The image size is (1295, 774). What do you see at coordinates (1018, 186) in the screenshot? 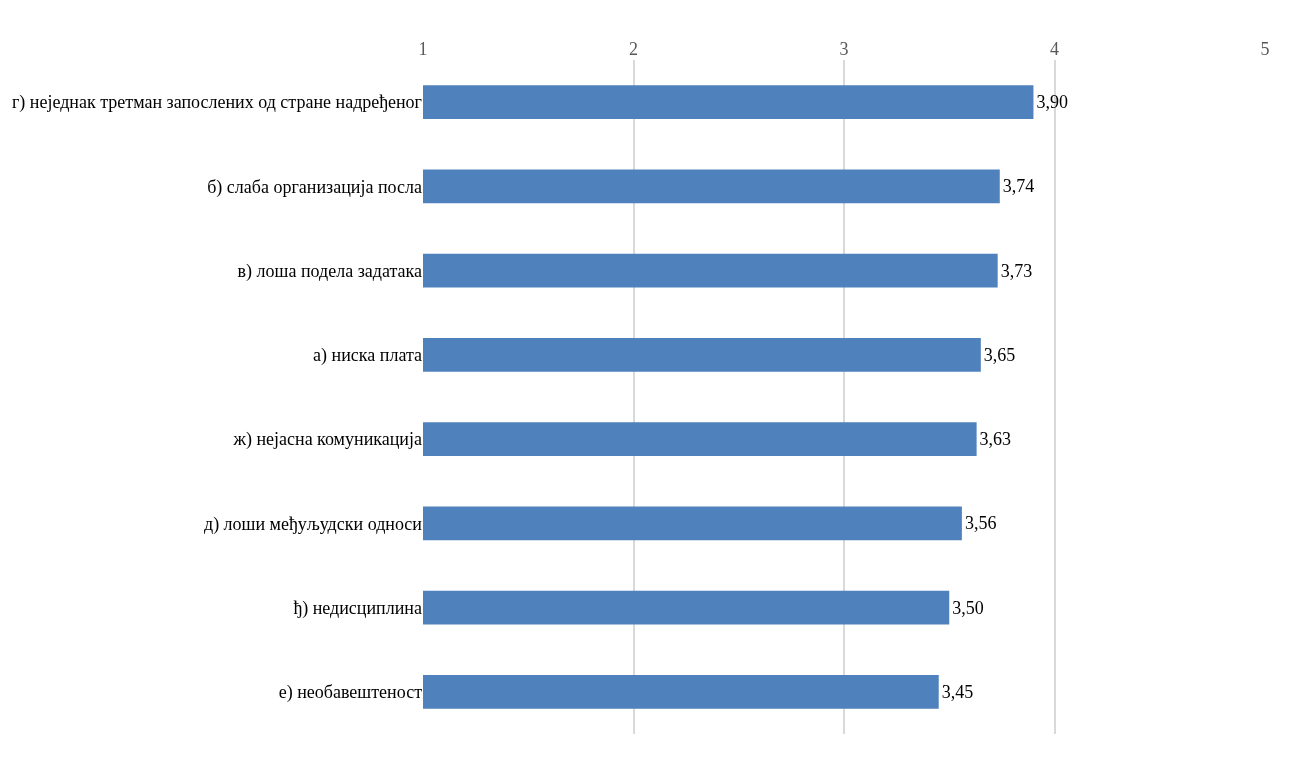
I see `data-label: 3,74` at bounding box center [1018, 186].